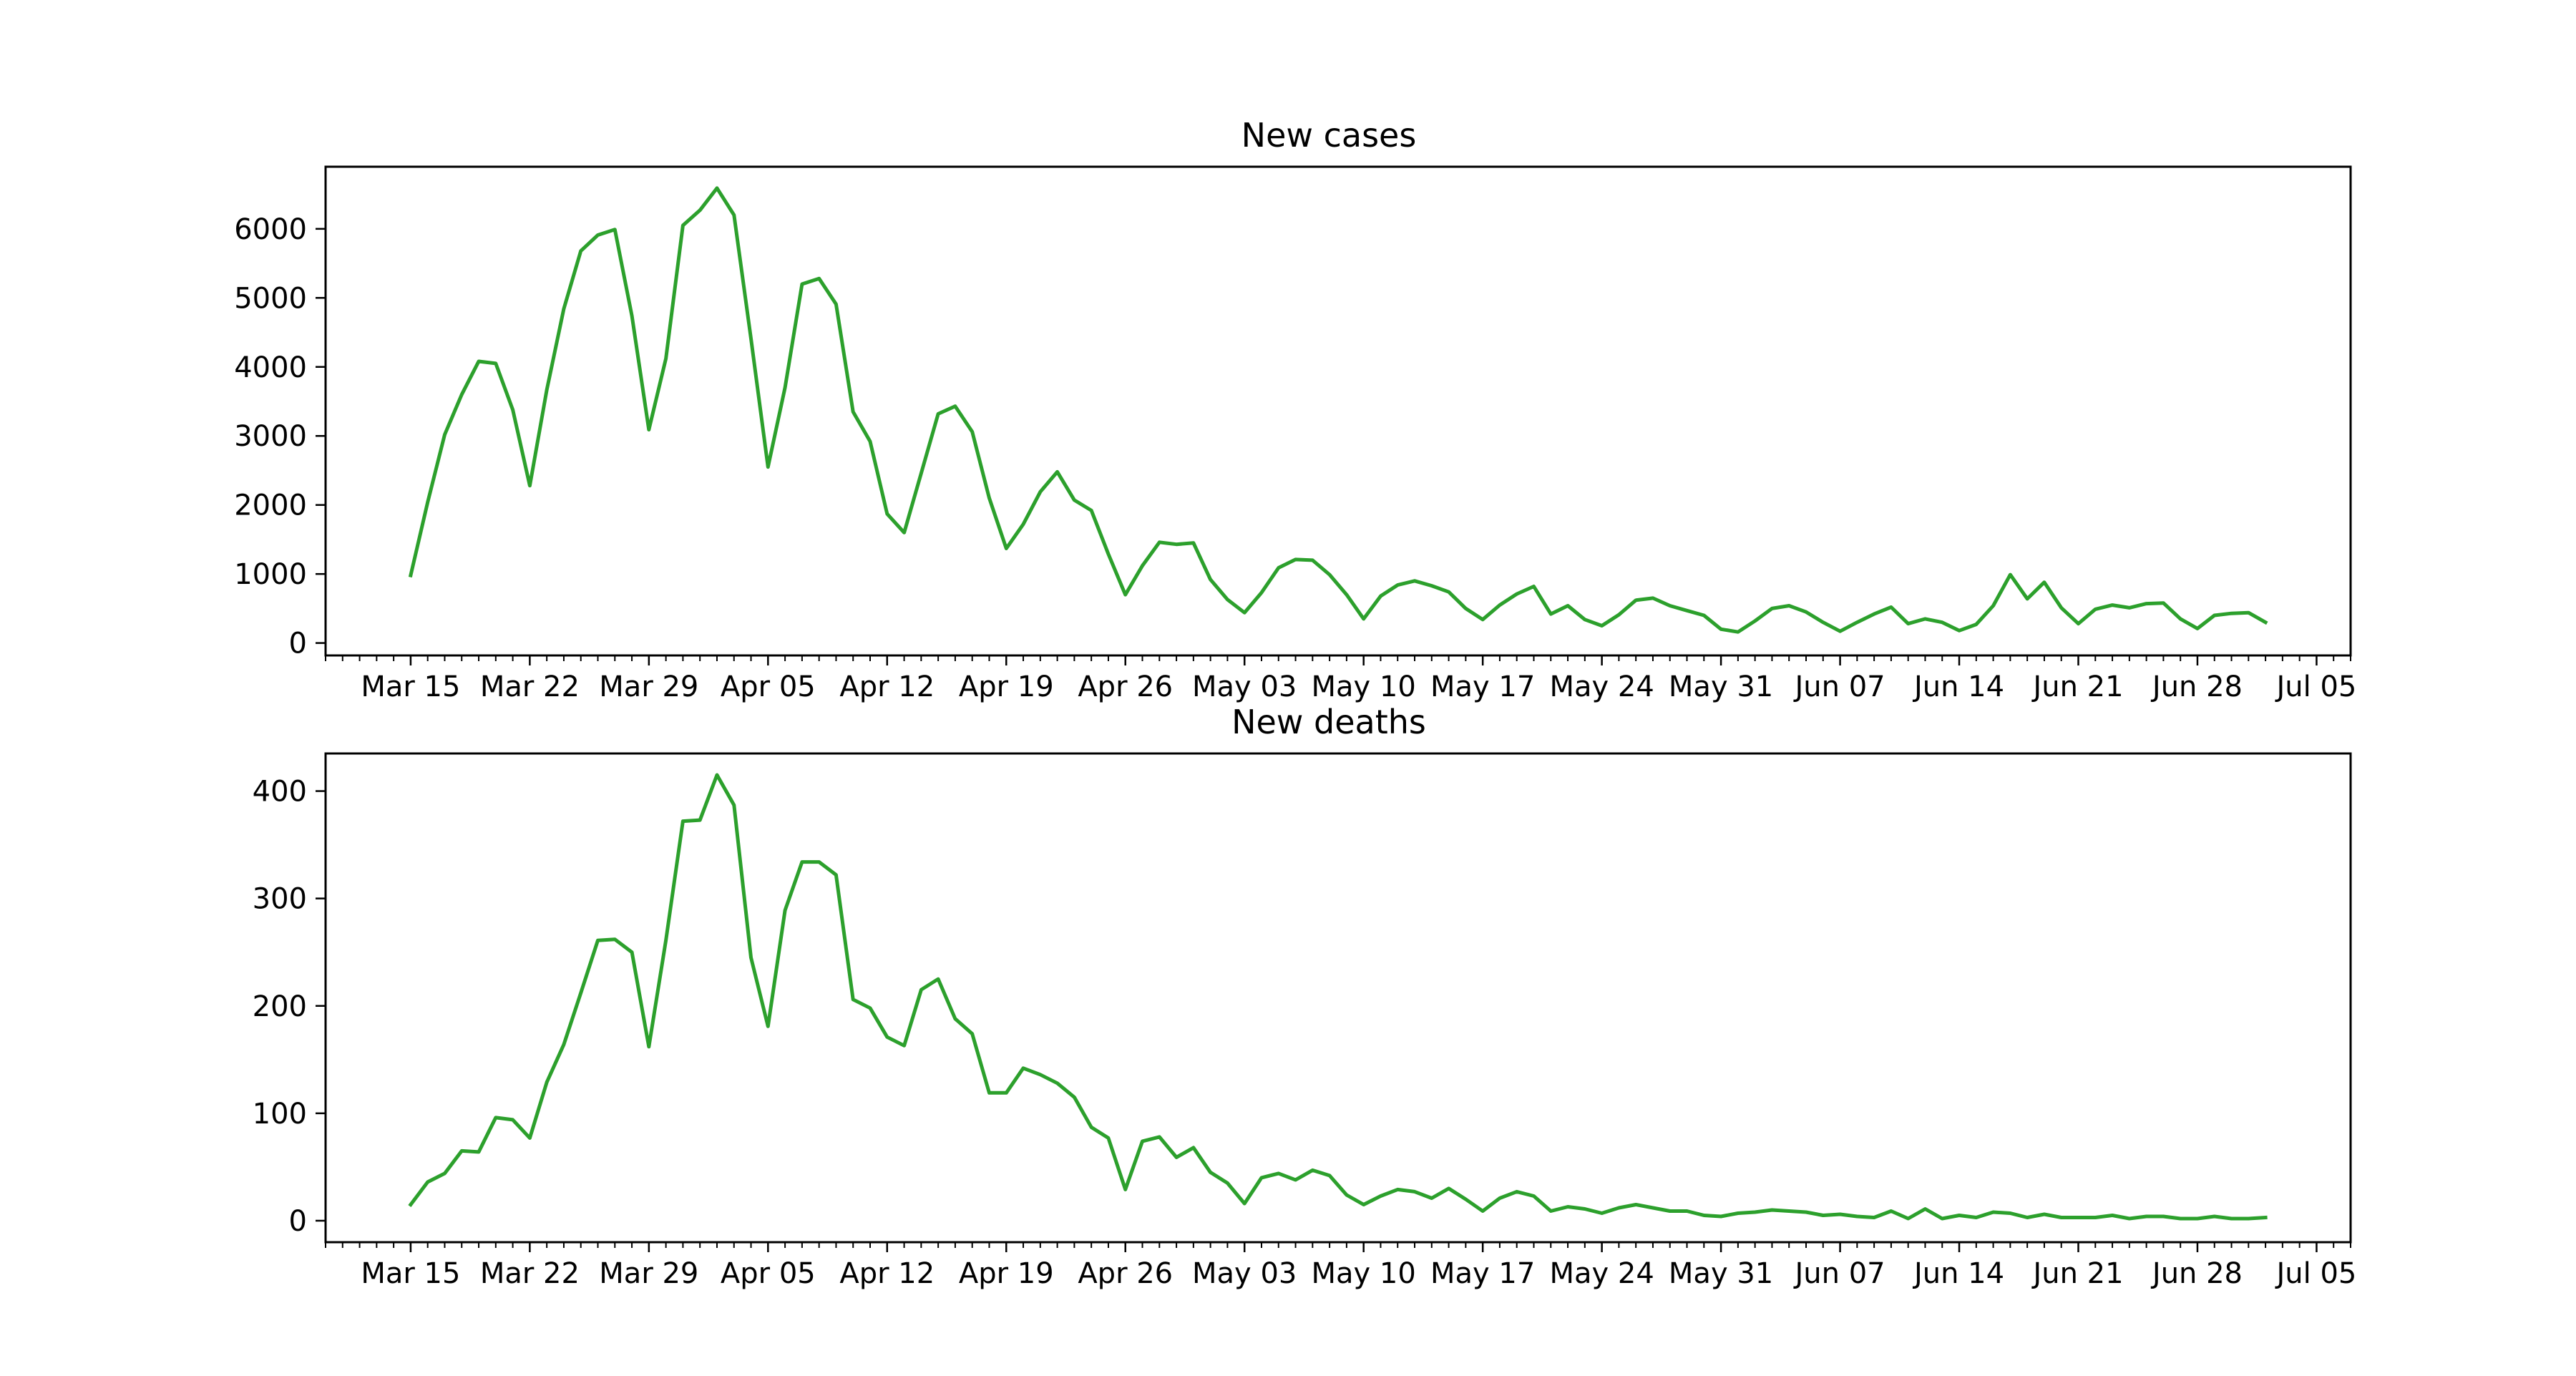  What do you see at coordinates (270, 367) in the screenshot?
I see `y-tick-label: 4000` at bounding box center [270, 367].